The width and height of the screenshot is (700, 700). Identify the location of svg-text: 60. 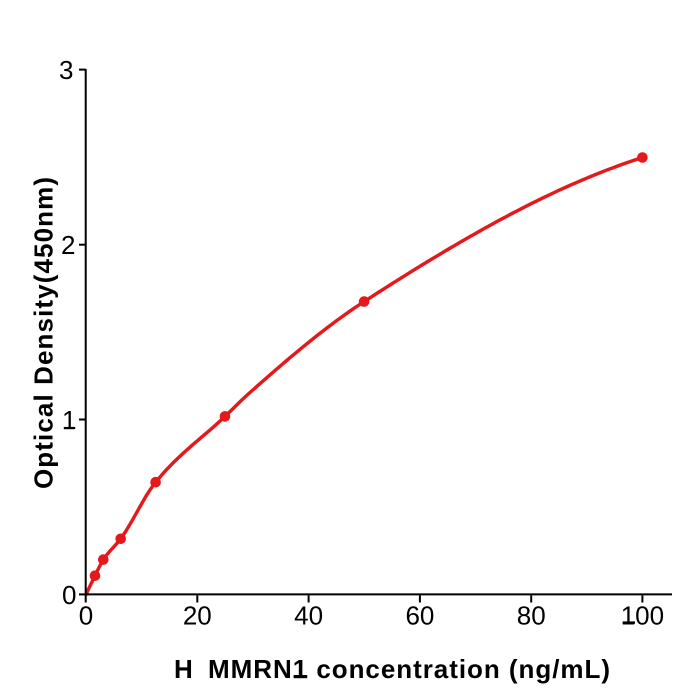
(419, 616).